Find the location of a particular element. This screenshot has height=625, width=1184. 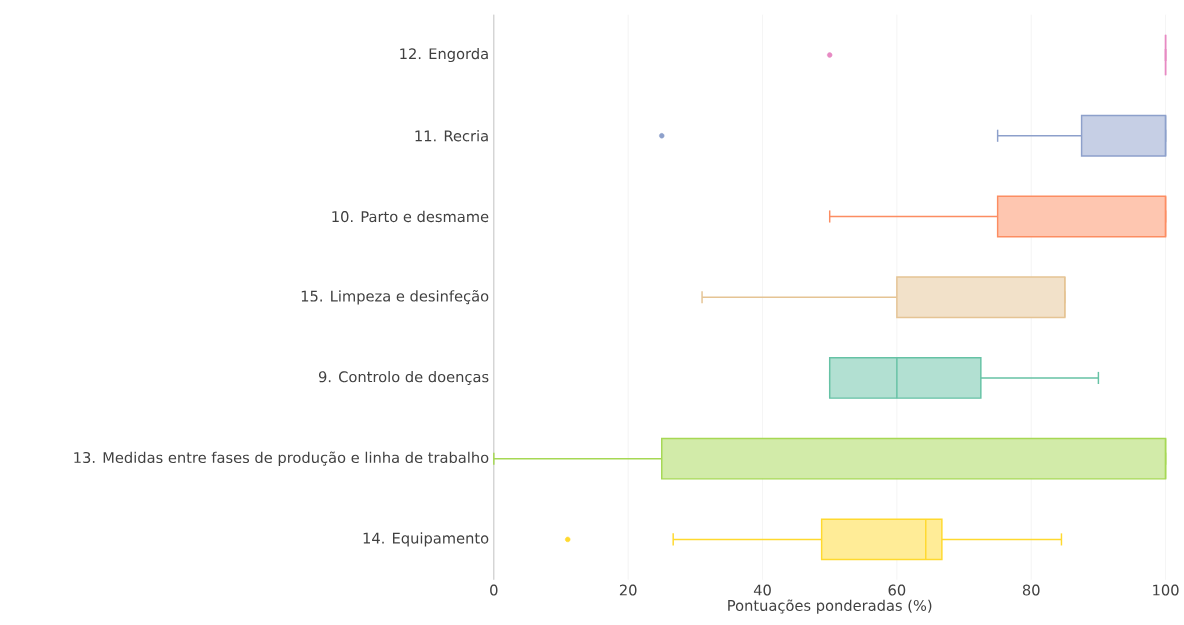

y-tick-label: 12. Engorda is located at coordinates (444, 55).